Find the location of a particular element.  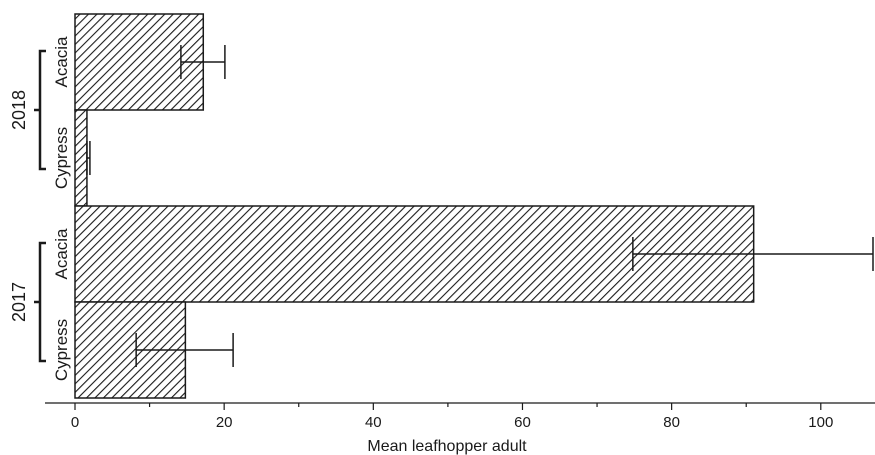

x-tick-label: 40 is located at coordinates (373, 422).